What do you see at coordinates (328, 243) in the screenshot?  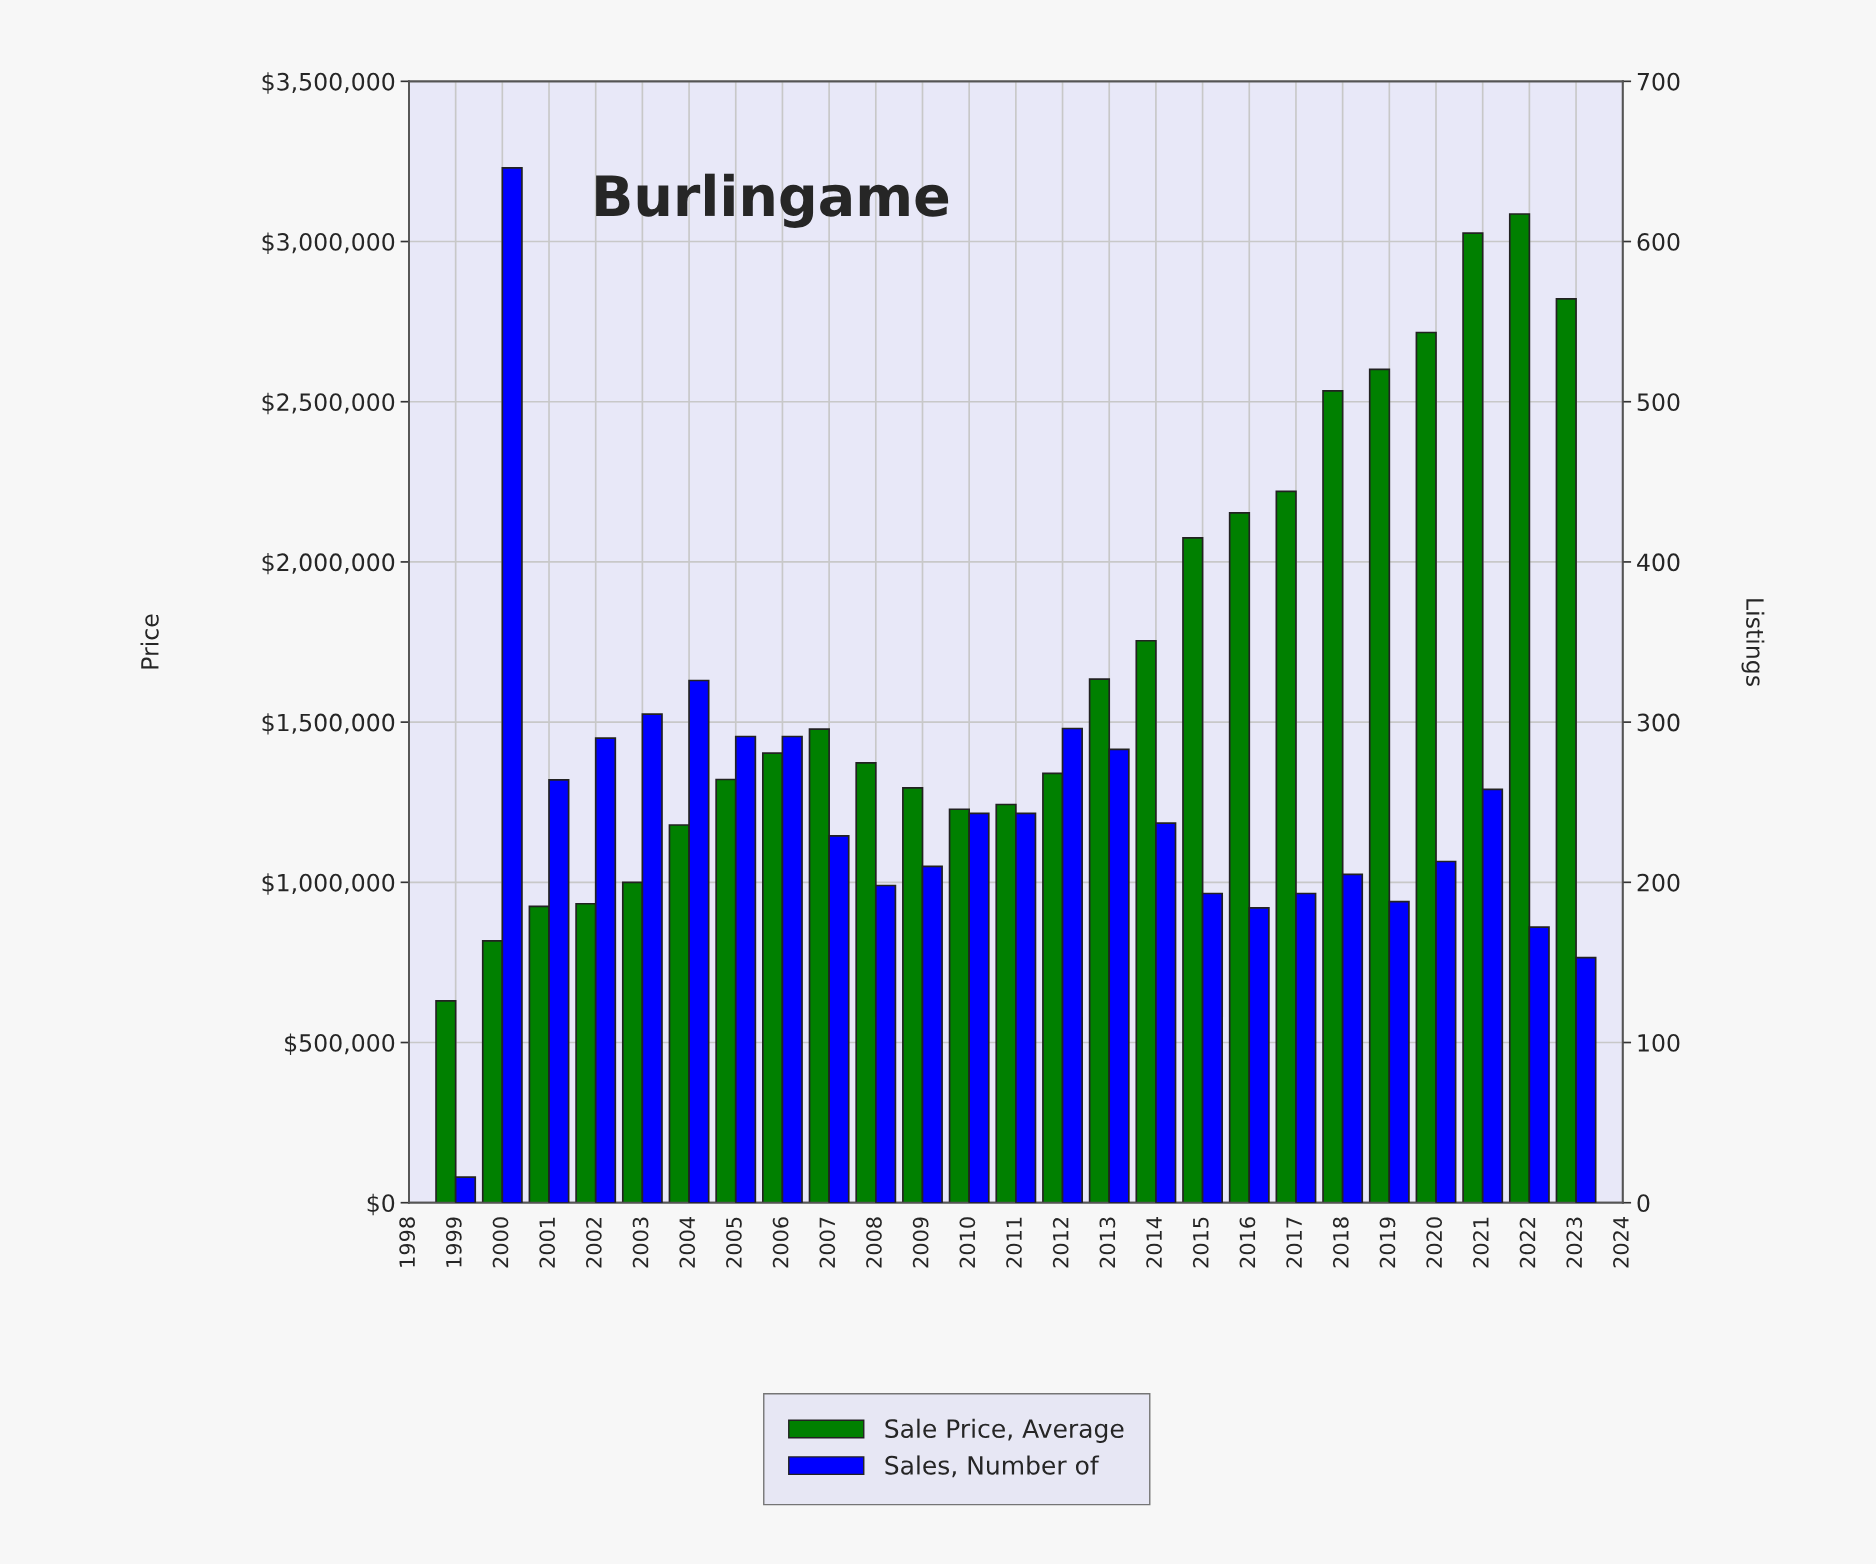 I see `y-tick-label: $3,000,000` at bounding box center [328, 243].